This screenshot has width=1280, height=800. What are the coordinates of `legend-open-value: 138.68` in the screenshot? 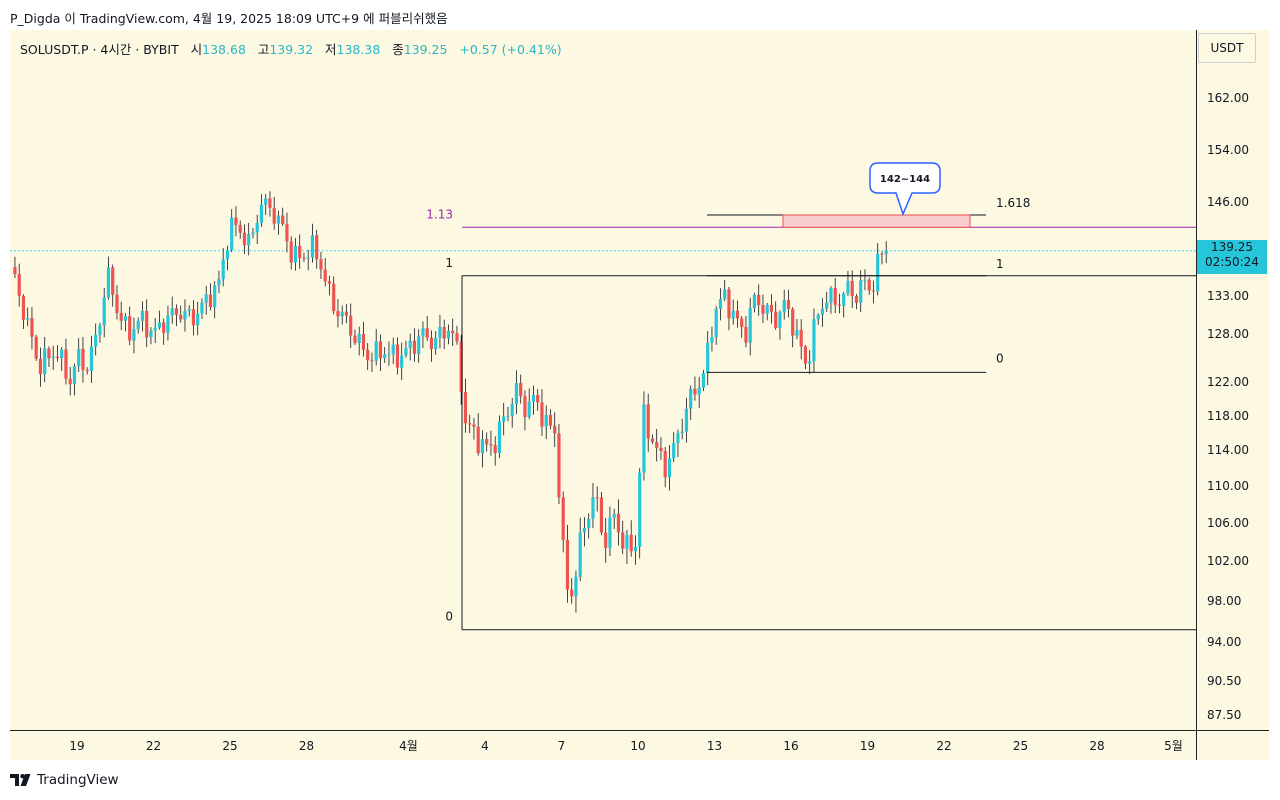 It's located at (224, 49).